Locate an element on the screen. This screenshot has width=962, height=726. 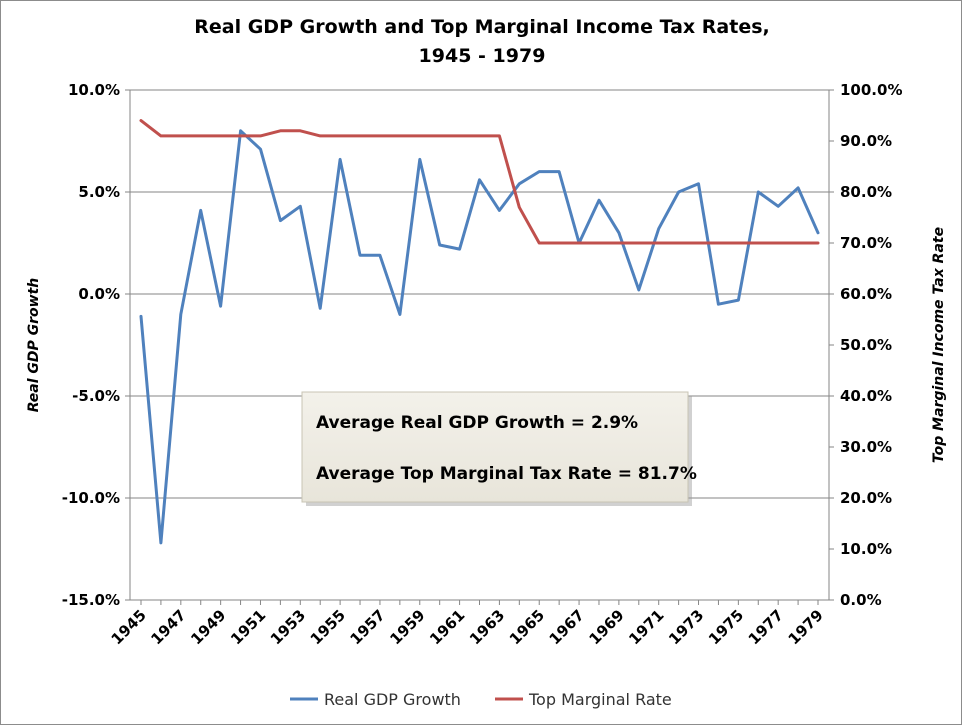
right-tick-label: 70.0% is located at coordinates (866, 243).